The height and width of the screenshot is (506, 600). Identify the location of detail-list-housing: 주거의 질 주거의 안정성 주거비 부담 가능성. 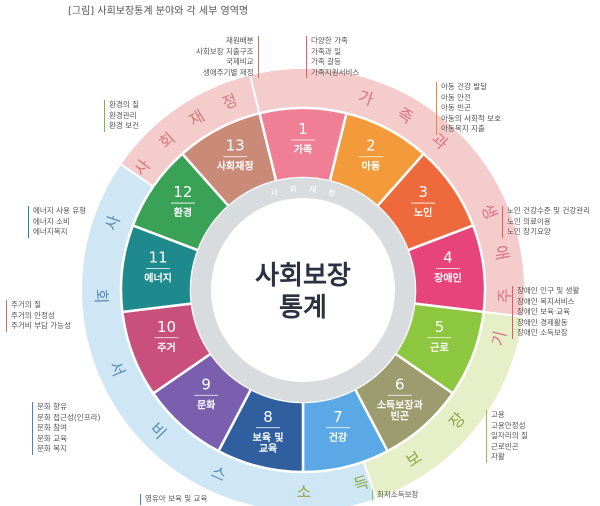
(38, 316).